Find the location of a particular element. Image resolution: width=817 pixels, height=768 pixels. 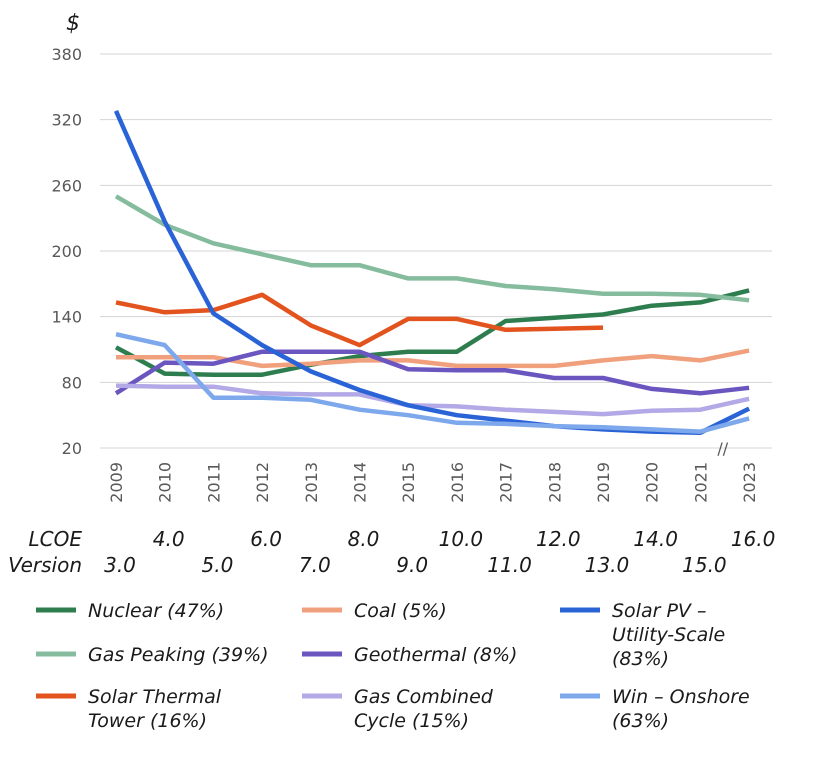

legend-label: Win – Onshore is located at coordinates (681, 697).